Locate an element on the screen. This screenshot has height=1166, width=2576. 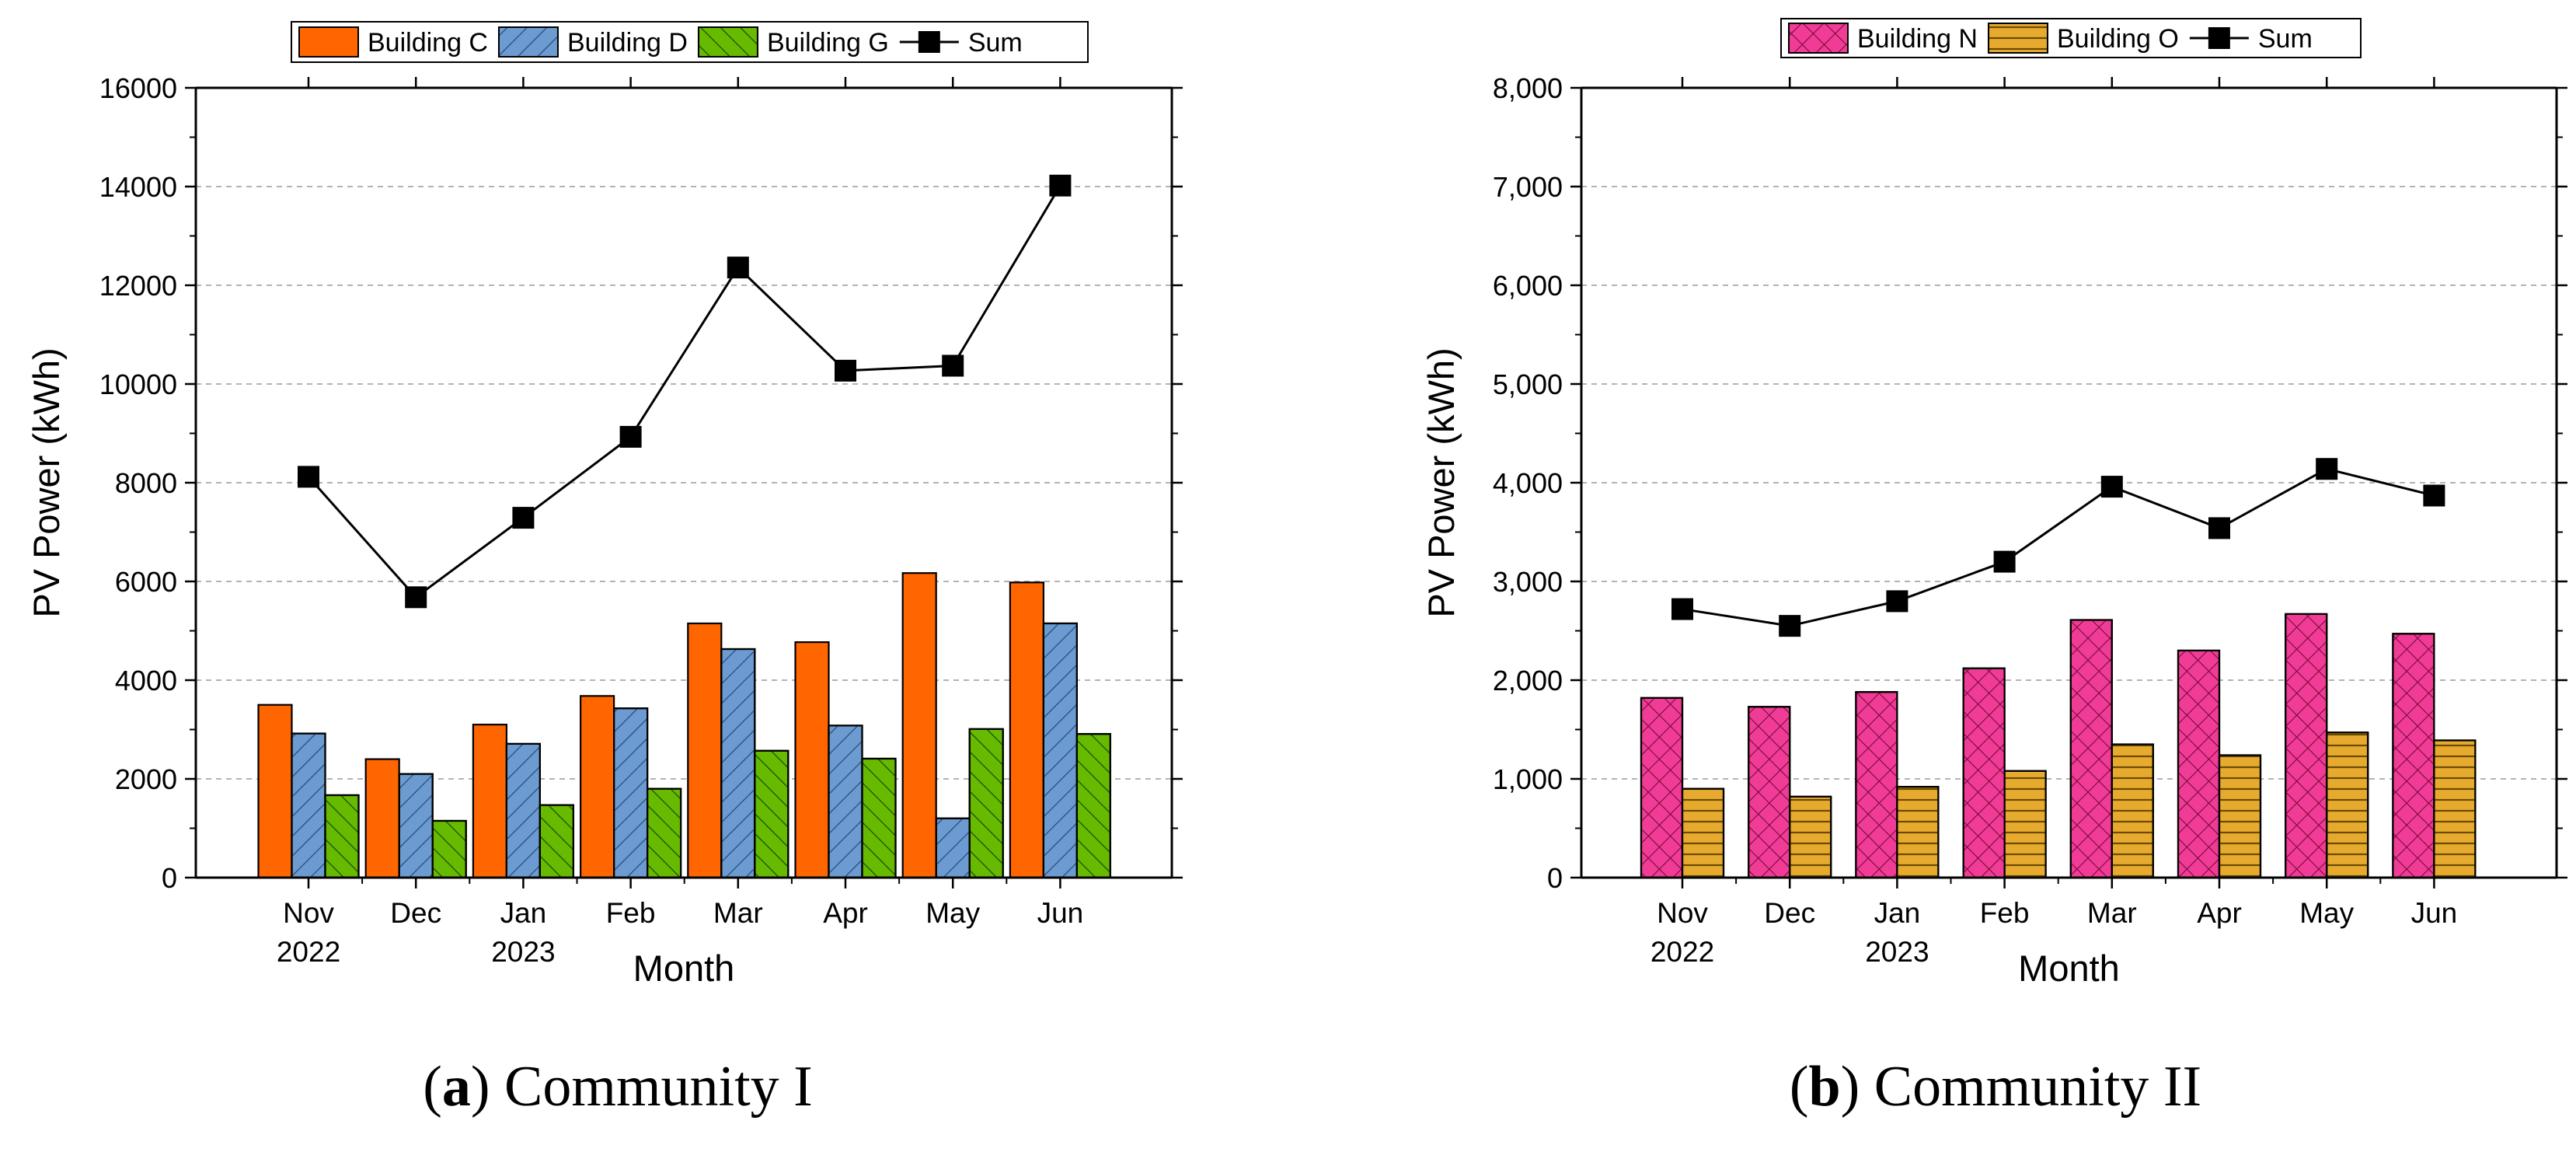
y-tick-label: 5,000 is located at coordinates (1528, 384).